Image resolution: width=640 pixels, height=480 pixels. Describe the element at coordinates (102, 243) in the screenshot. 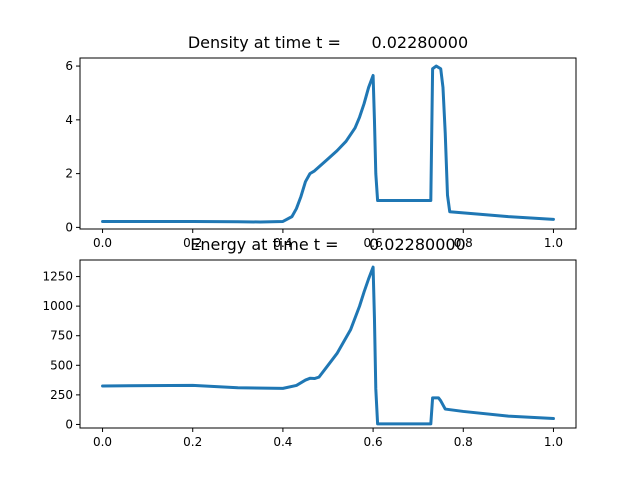

I see `density-x-tick-label: 0.0` at that location.